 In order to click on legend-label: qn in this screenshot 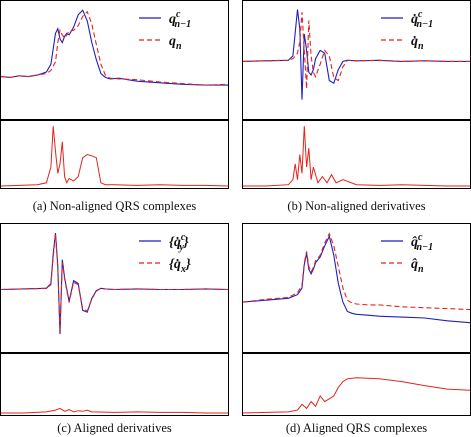, I will do `click(175, 43)`.